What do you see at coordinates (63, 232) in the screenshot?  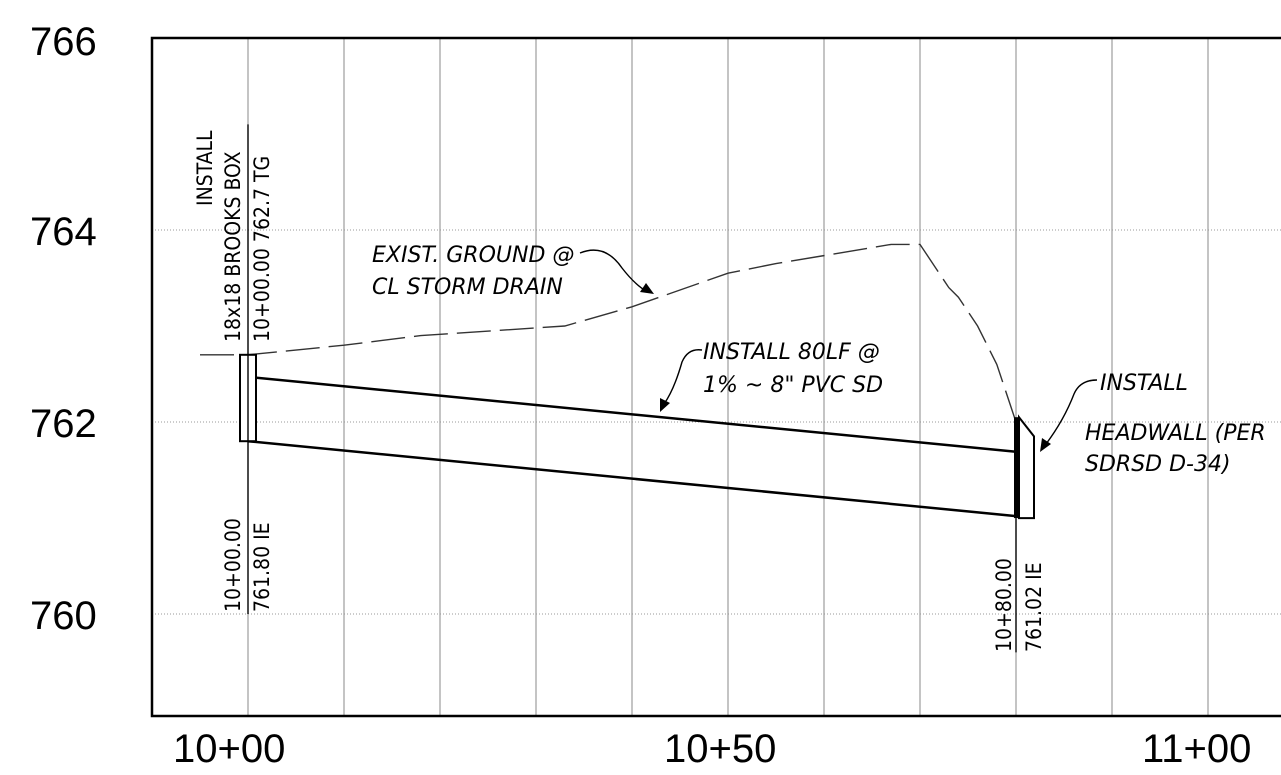 I see `y-tick-label-764: 764` at bounding box center [63, 232].